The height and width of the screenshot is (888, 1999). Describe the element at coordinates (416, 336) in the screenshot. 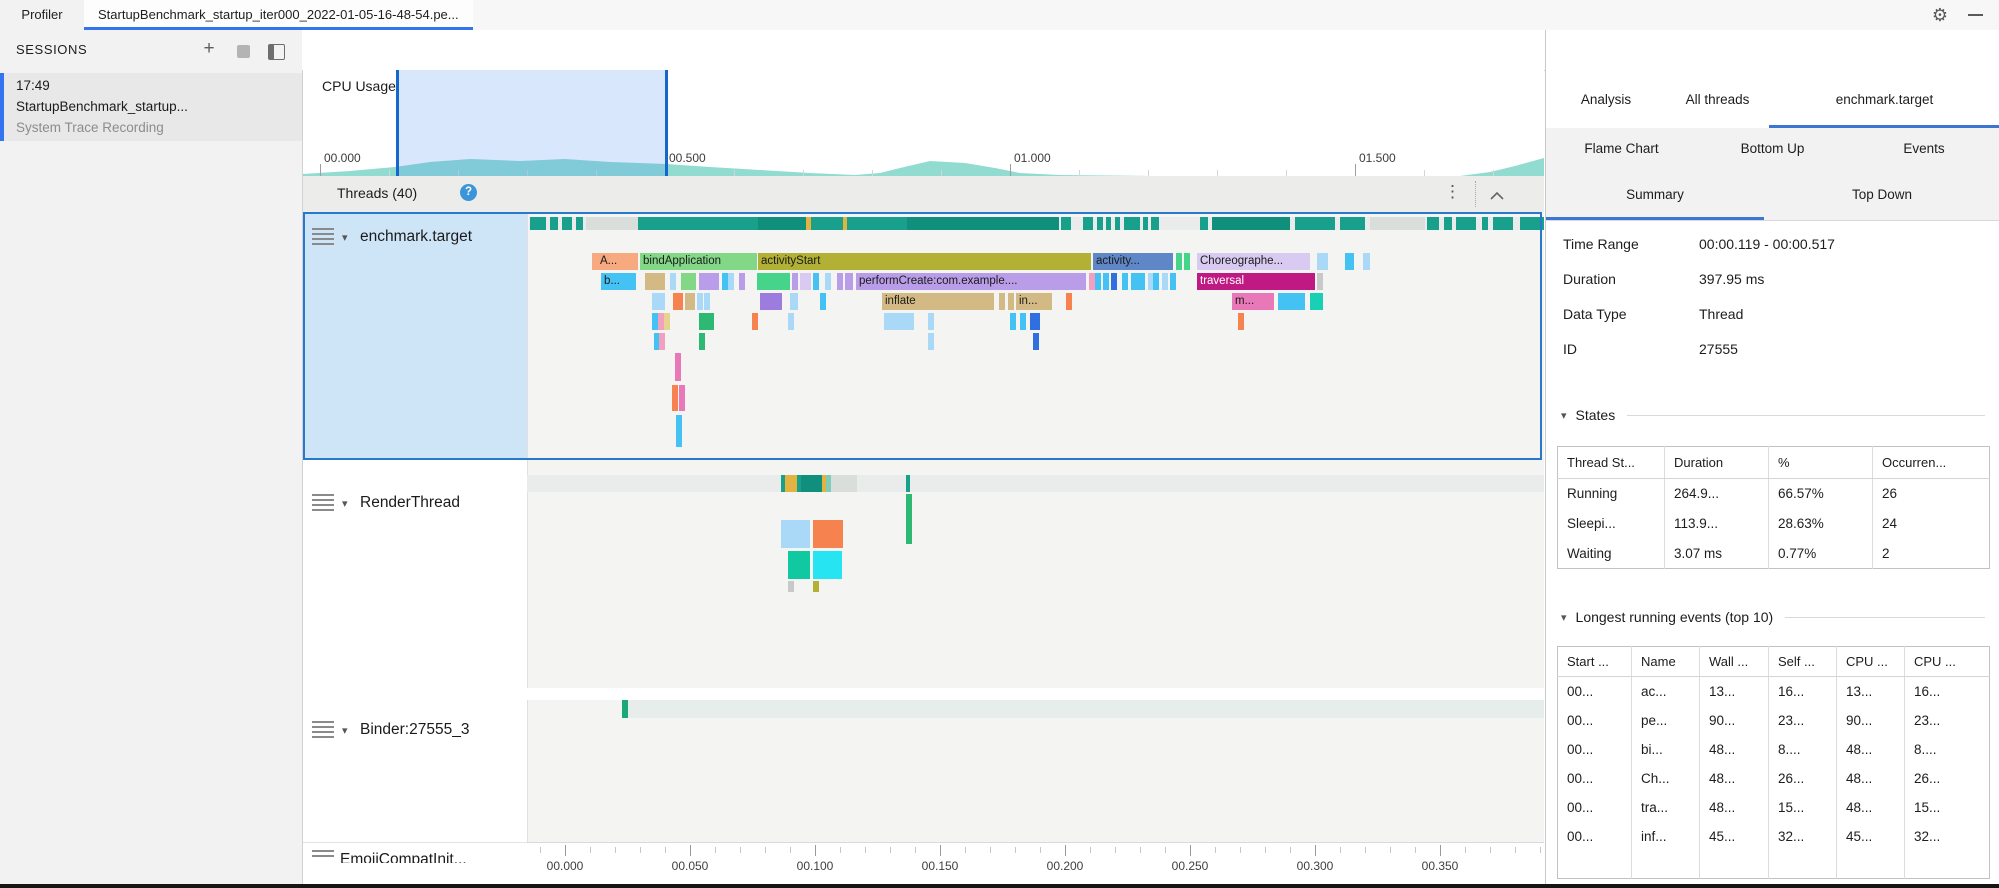

I see `selected-thread-cell` at that location.